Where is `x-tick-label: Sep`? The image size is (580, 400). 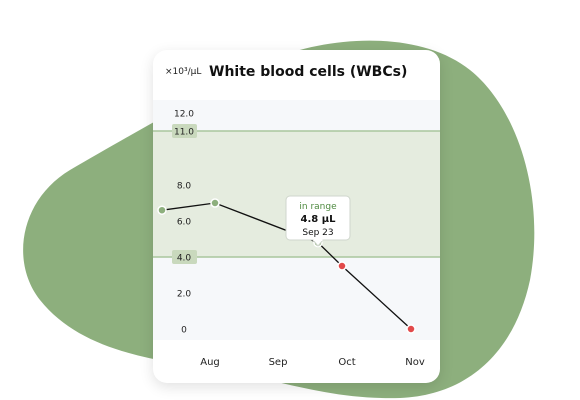
x-tick-label: Sep is located at coordinates (278, 362).